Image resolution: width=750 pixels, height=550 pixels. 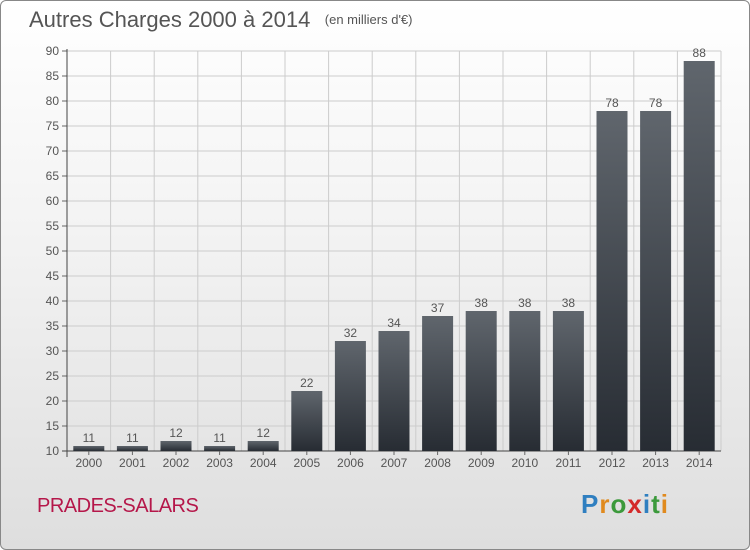 I want to click on commune-name: PRADES-SALARS, so click(x=118, y=506).